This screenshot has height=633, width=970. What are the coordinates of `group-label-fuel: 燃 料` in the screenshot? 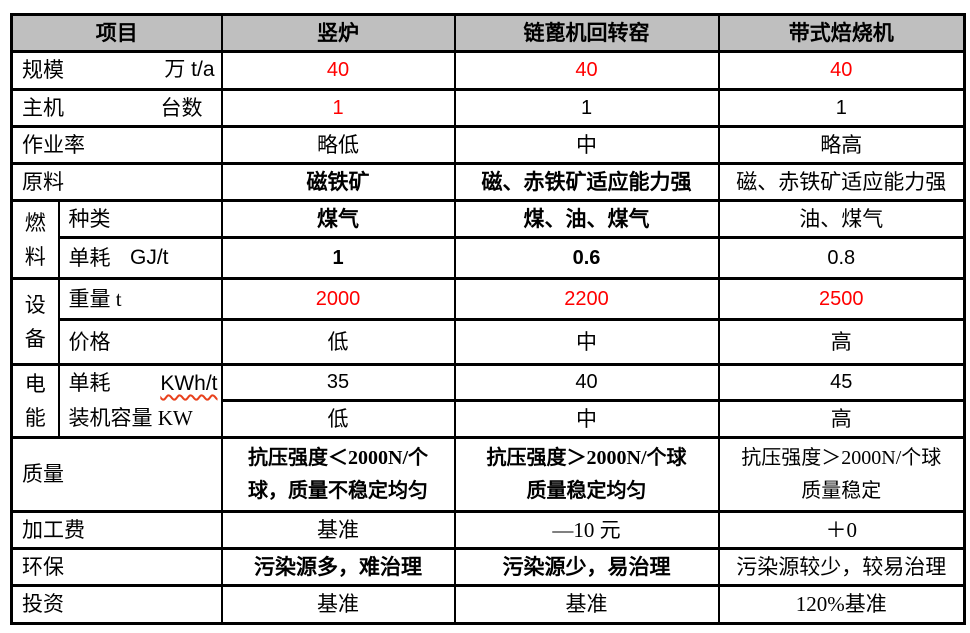 It's located at (35, 239).